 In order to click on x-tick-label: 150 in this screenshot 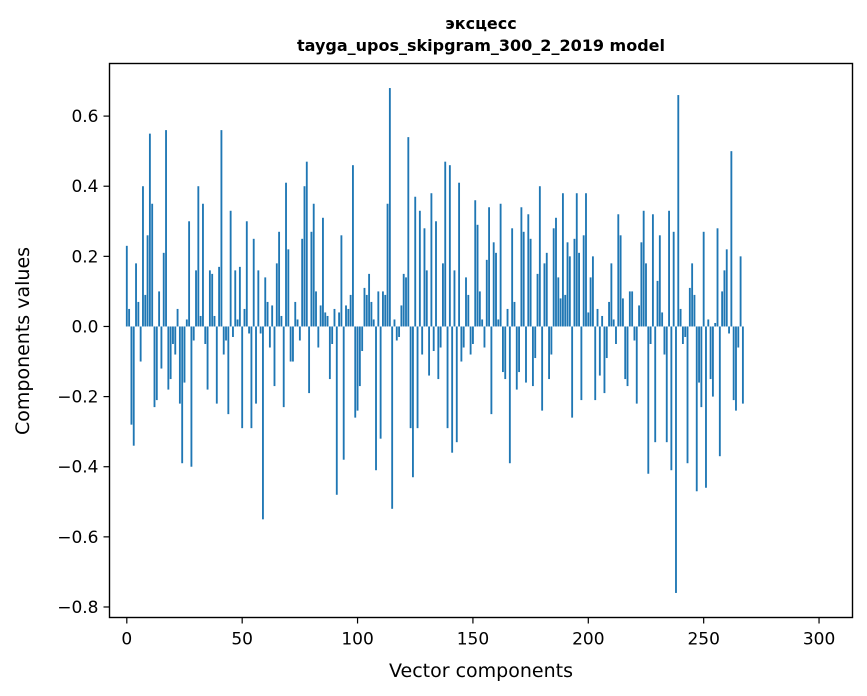, I will do `click(473, 640)`.